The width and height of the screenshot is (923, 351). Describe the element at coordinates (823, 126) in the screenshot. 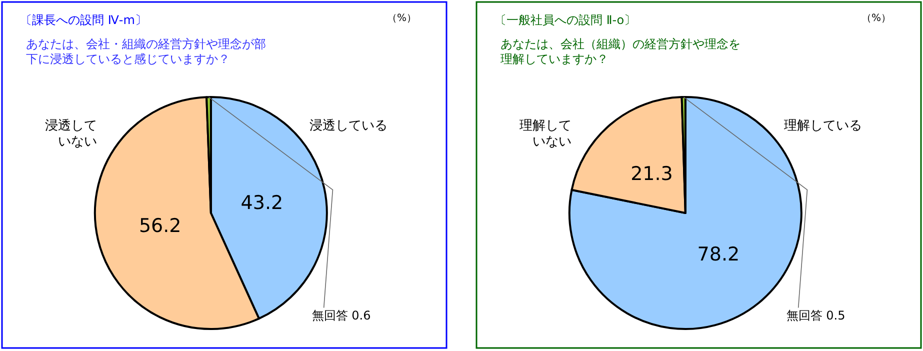

I see `slice-label: 理解している` at that location.